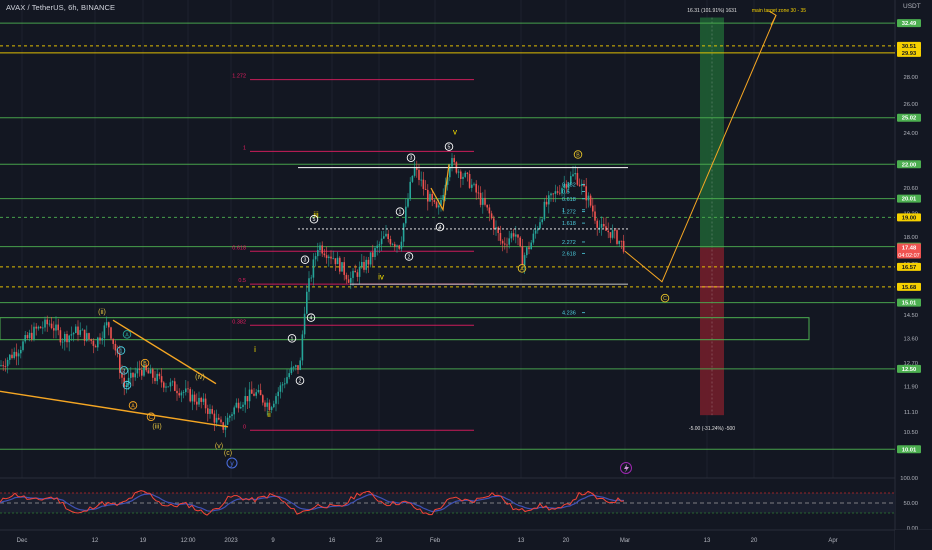 This screenshot has height=550, width=932. What do you see at coordinates (114, 409) in the screenshot?
I see `wedge-lower-line` at bounding box center [114, 409].